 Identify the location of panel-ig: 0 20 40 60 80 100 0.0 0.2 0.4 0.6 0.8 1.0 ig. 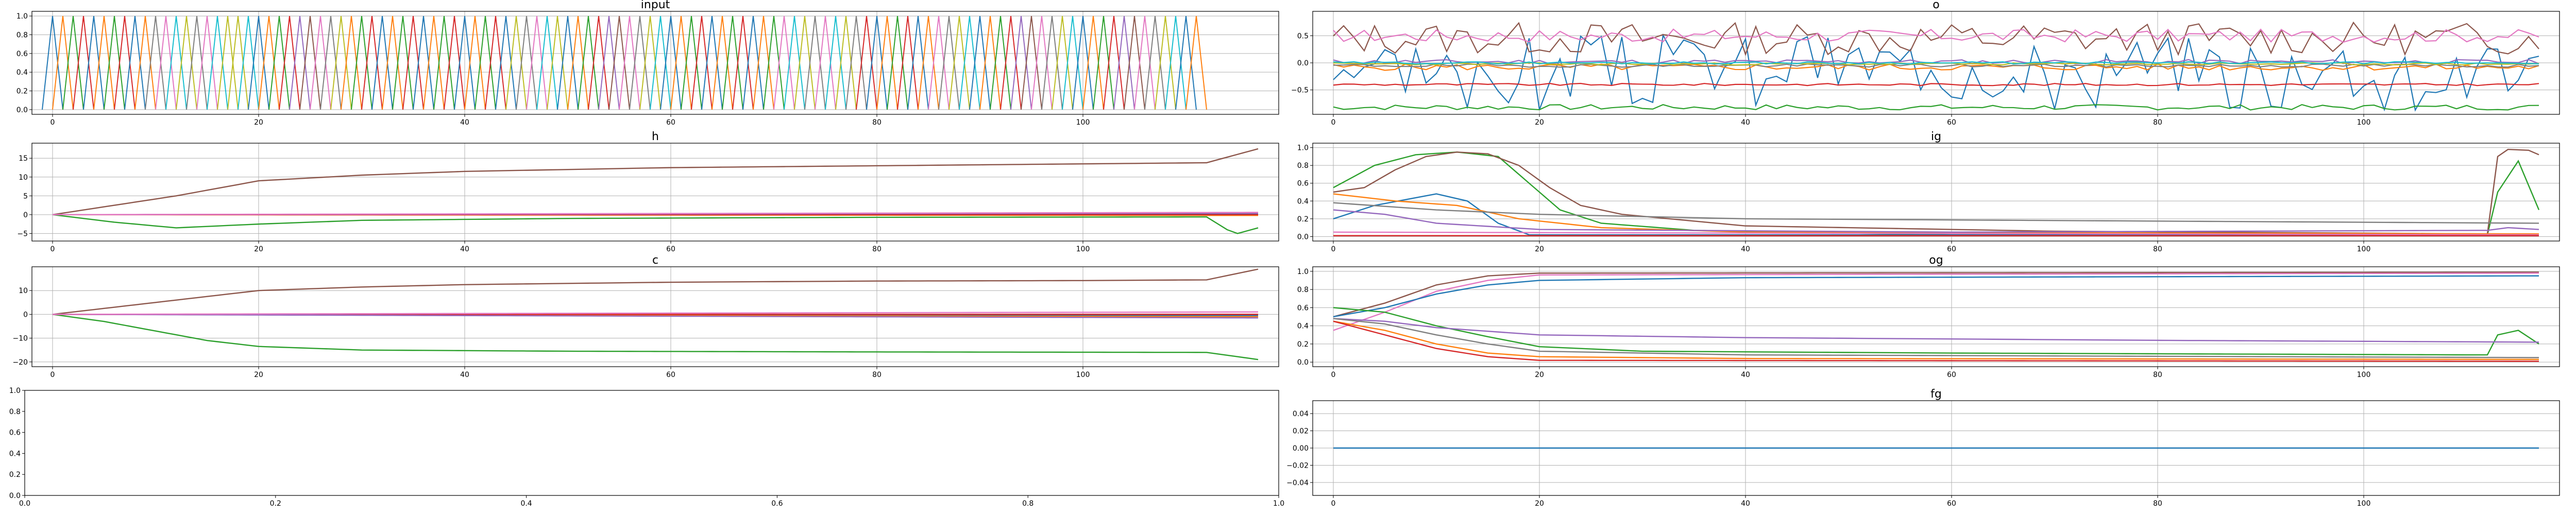
(1928, 191).